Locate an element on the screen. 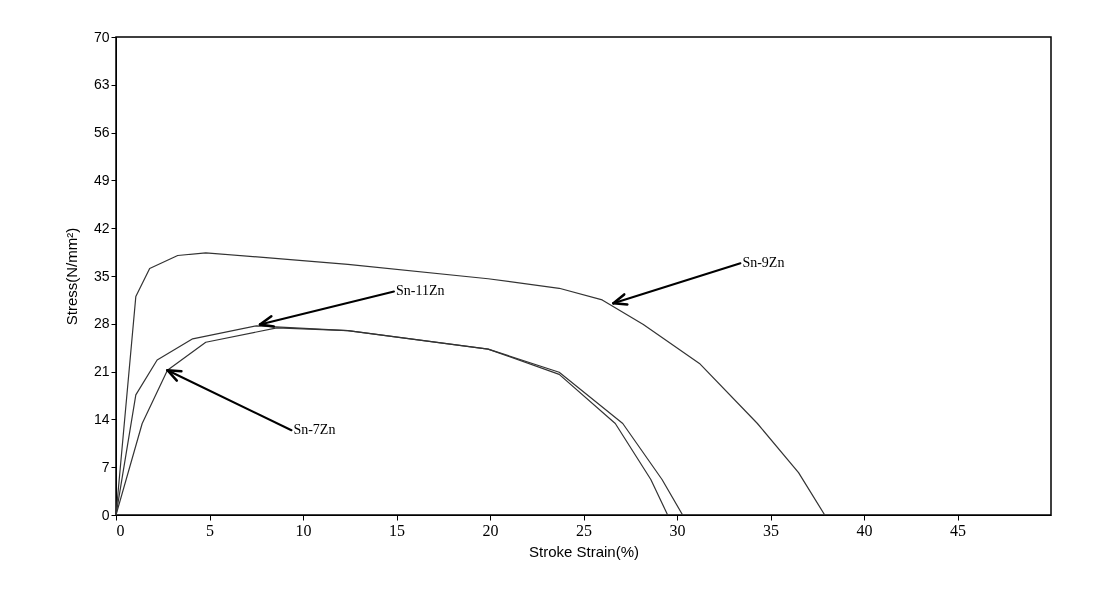 The height and width of the screenshot is (612, 1103). annotation: Sn-9Zn is located at coordinates (763, 263).